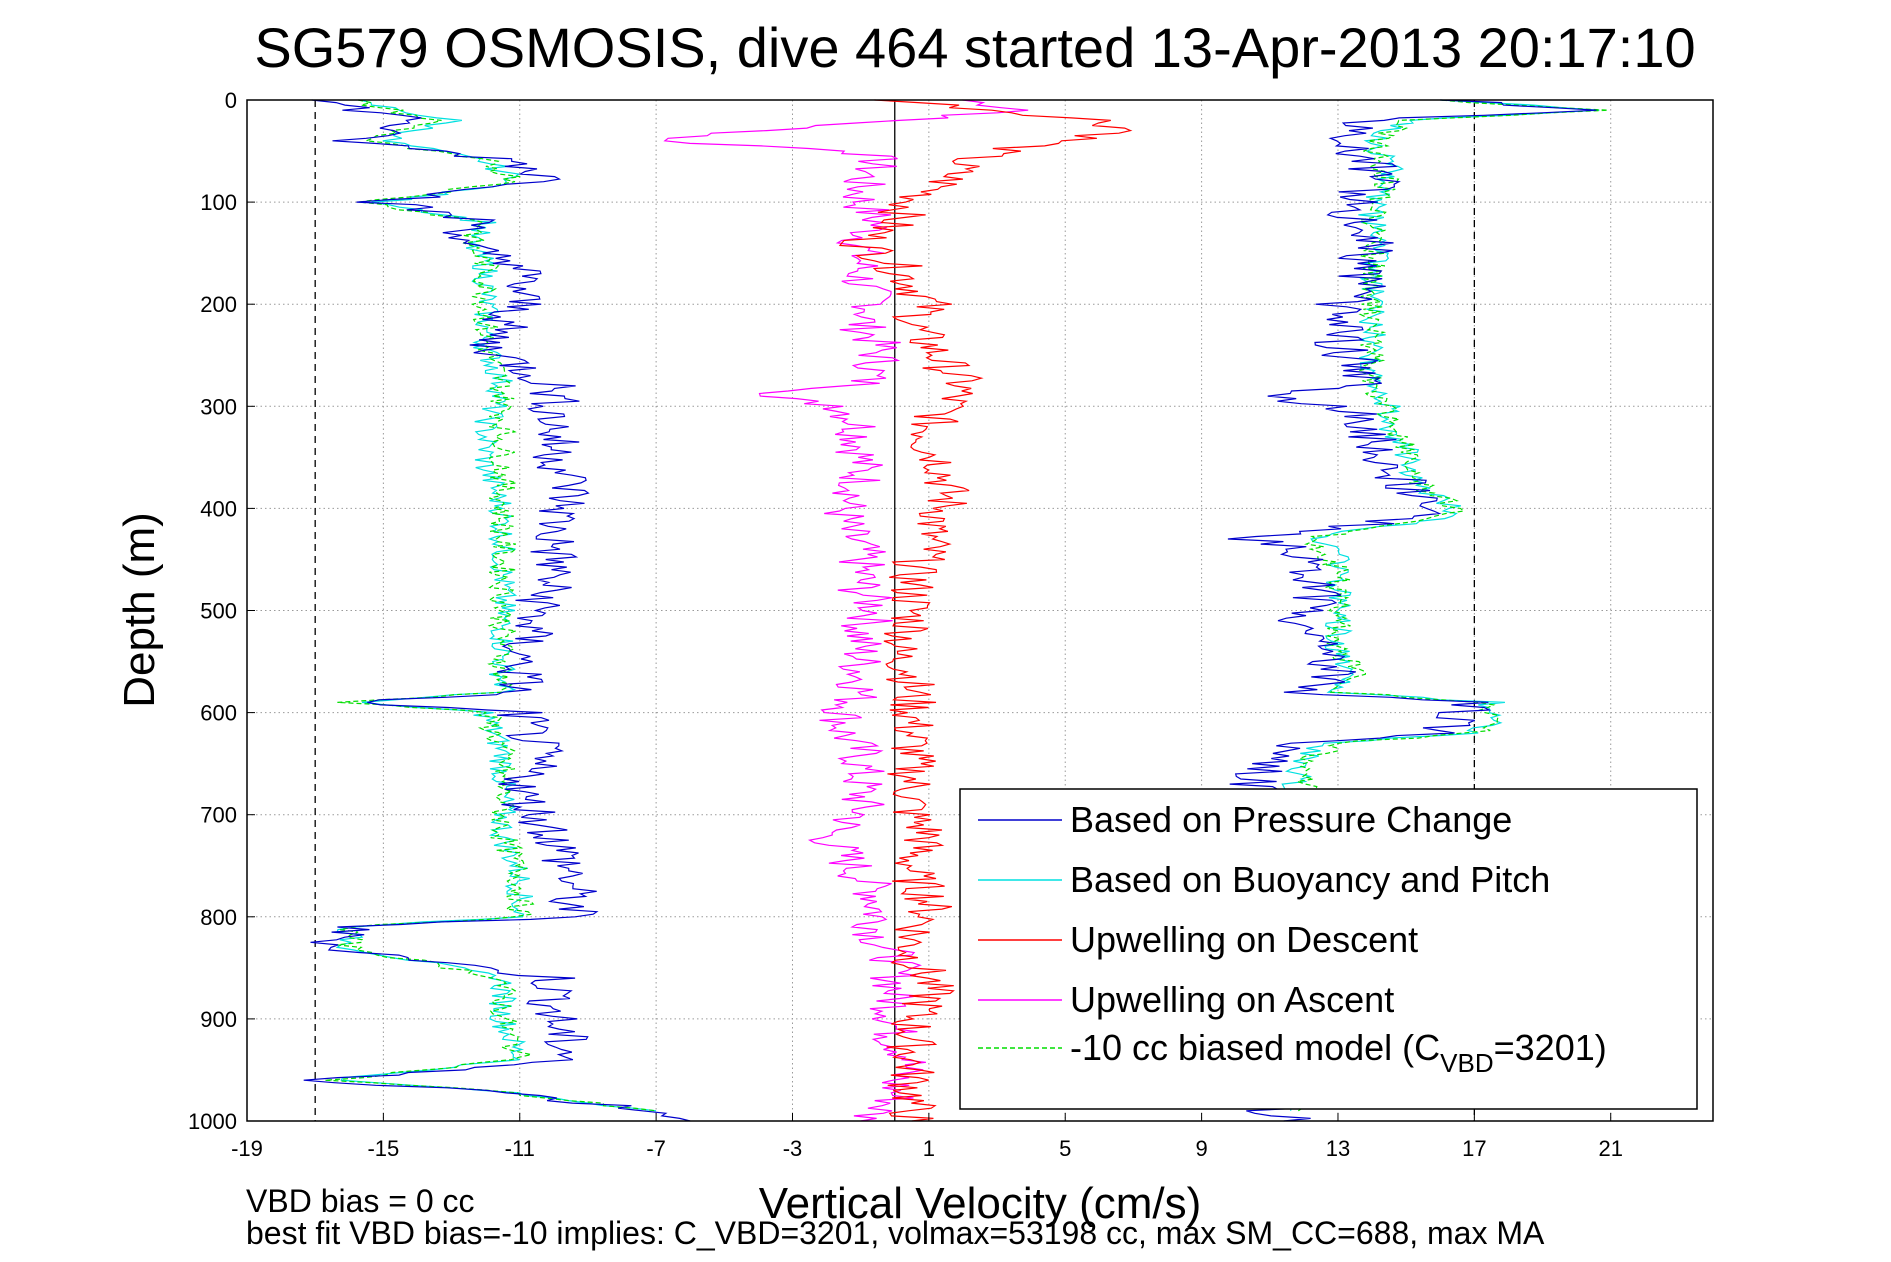 The height and width of the screenshot is (1262, 1891). Describe the element at coordinates (218, 202) in the screenshot. I see `y-tick-label: 100` at that location.